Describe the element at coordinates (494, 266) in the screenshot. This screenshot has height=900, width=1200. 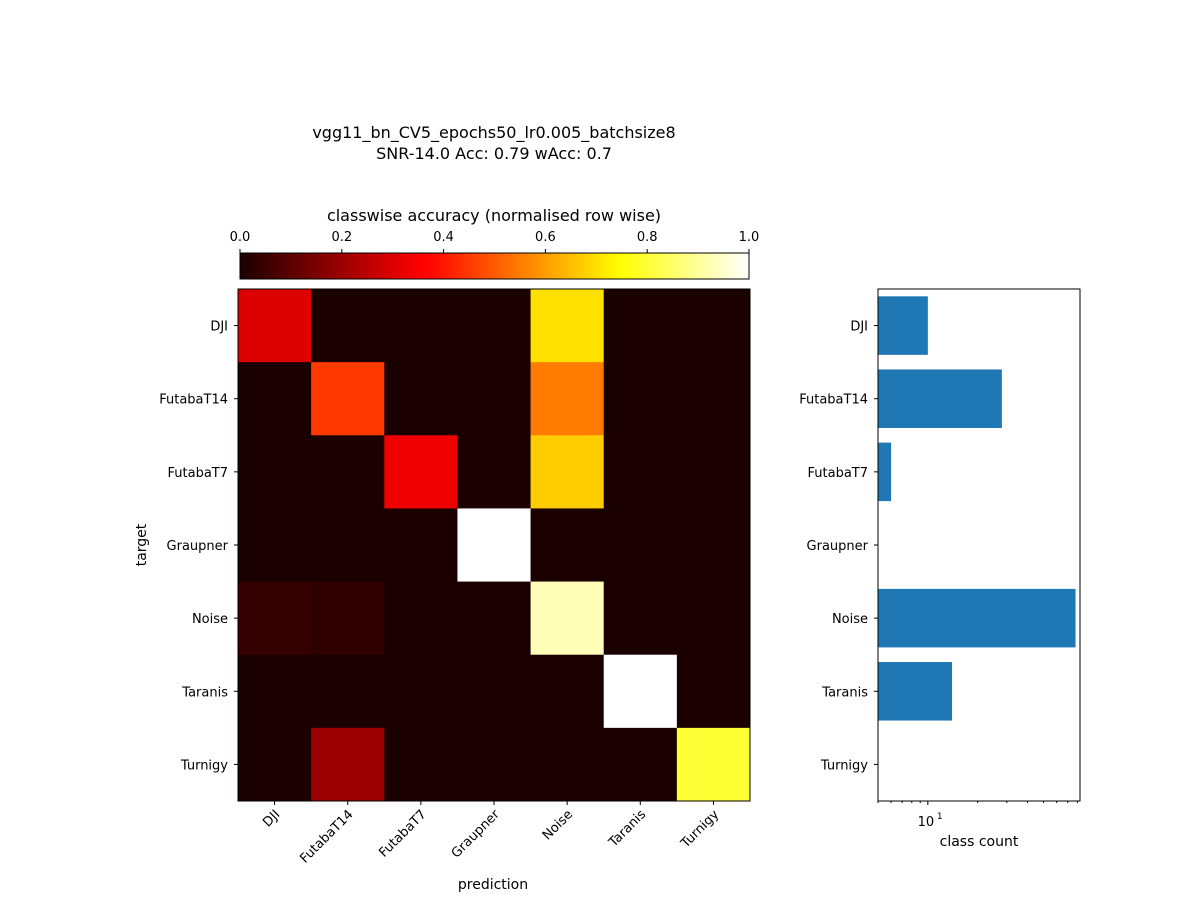
I see `colorbar-gradient` at that location.